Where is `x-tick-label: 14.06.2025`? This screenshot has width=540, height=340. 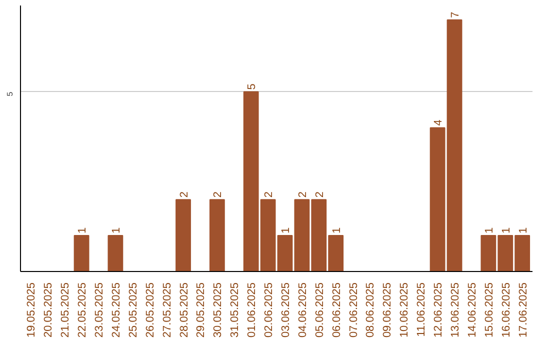
x-tick-label: 14.06.2025 is located at coordinates (472, 310).